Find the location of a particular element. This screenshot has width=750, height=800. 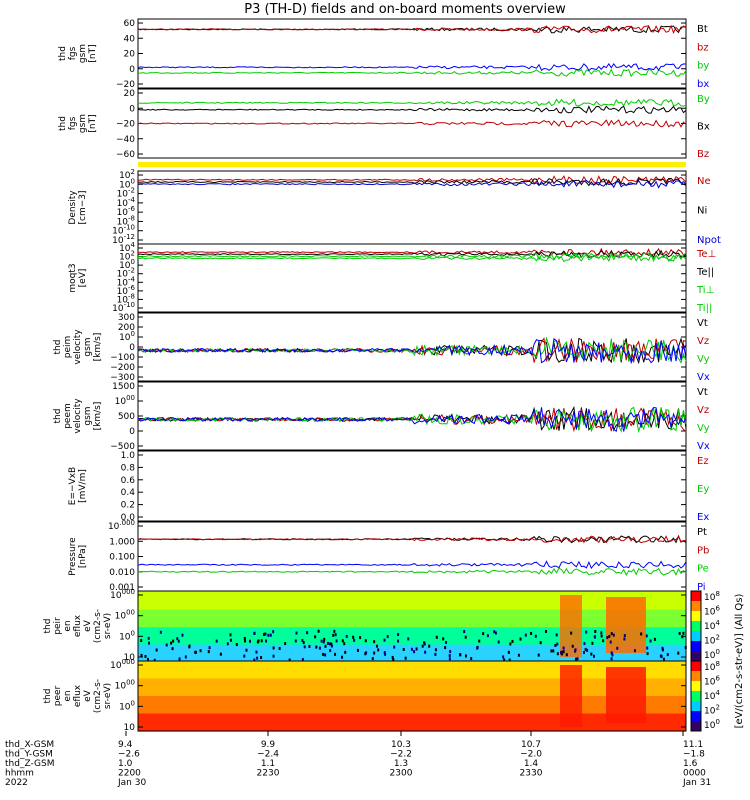

x-axis-value: −2.4 is located at coordinates (268, 755).